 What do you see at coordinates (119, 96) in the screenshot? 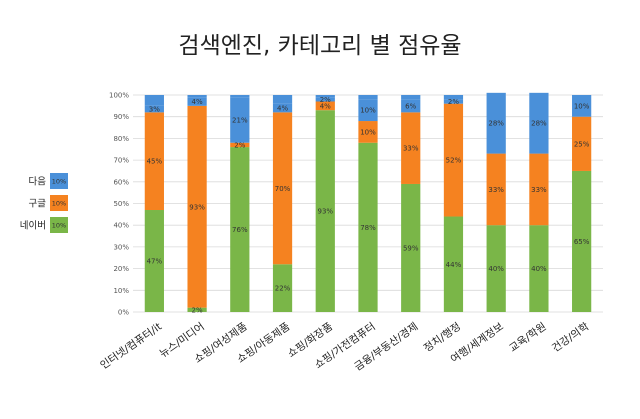
I see `y-tick-label: 100%` at bounding box center [119, 96].